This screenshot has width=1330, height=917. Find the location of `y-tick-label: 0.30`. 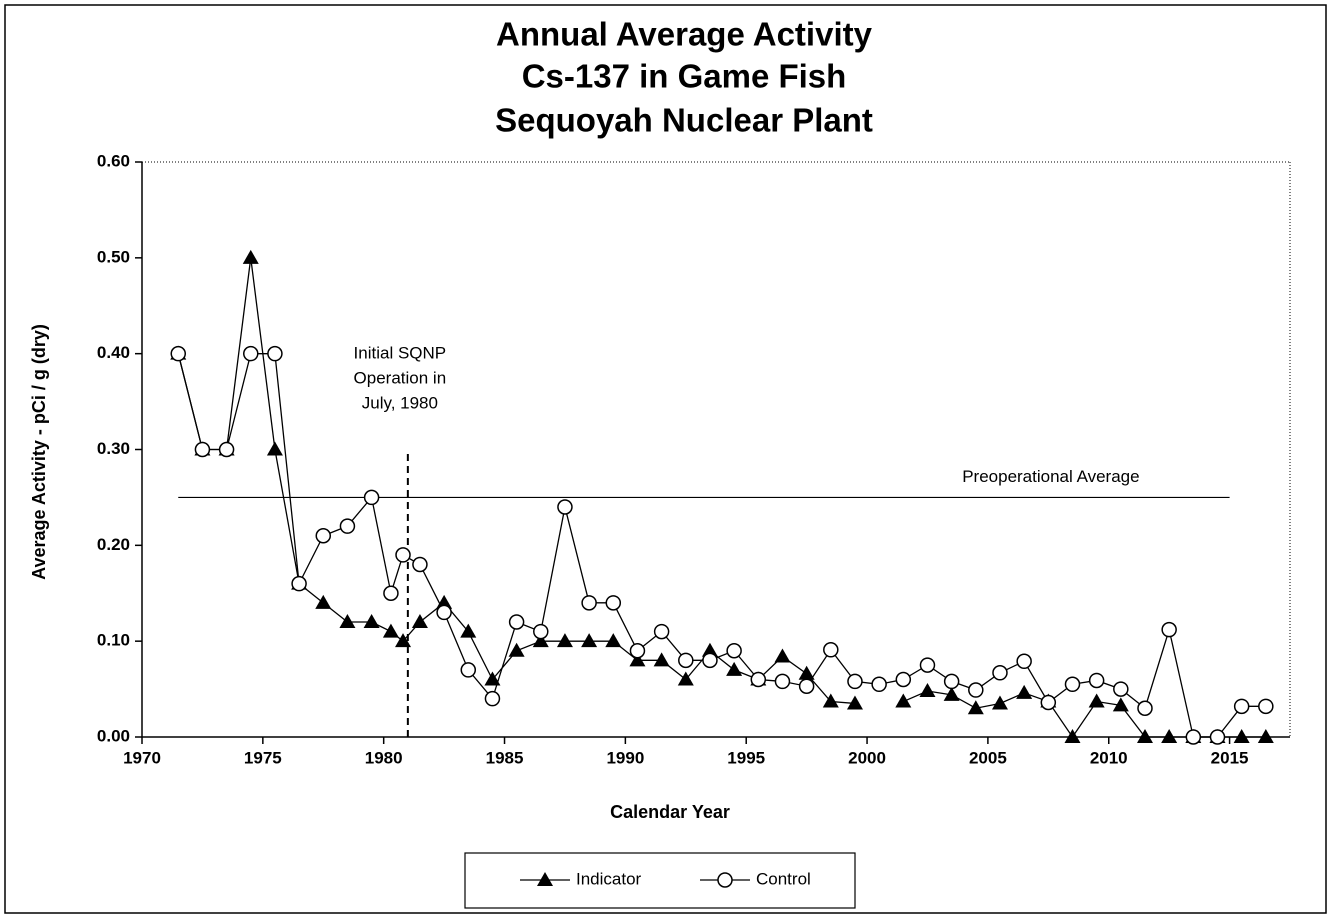

y-tick-label: 0.30 is located at coordinates (113, 448).